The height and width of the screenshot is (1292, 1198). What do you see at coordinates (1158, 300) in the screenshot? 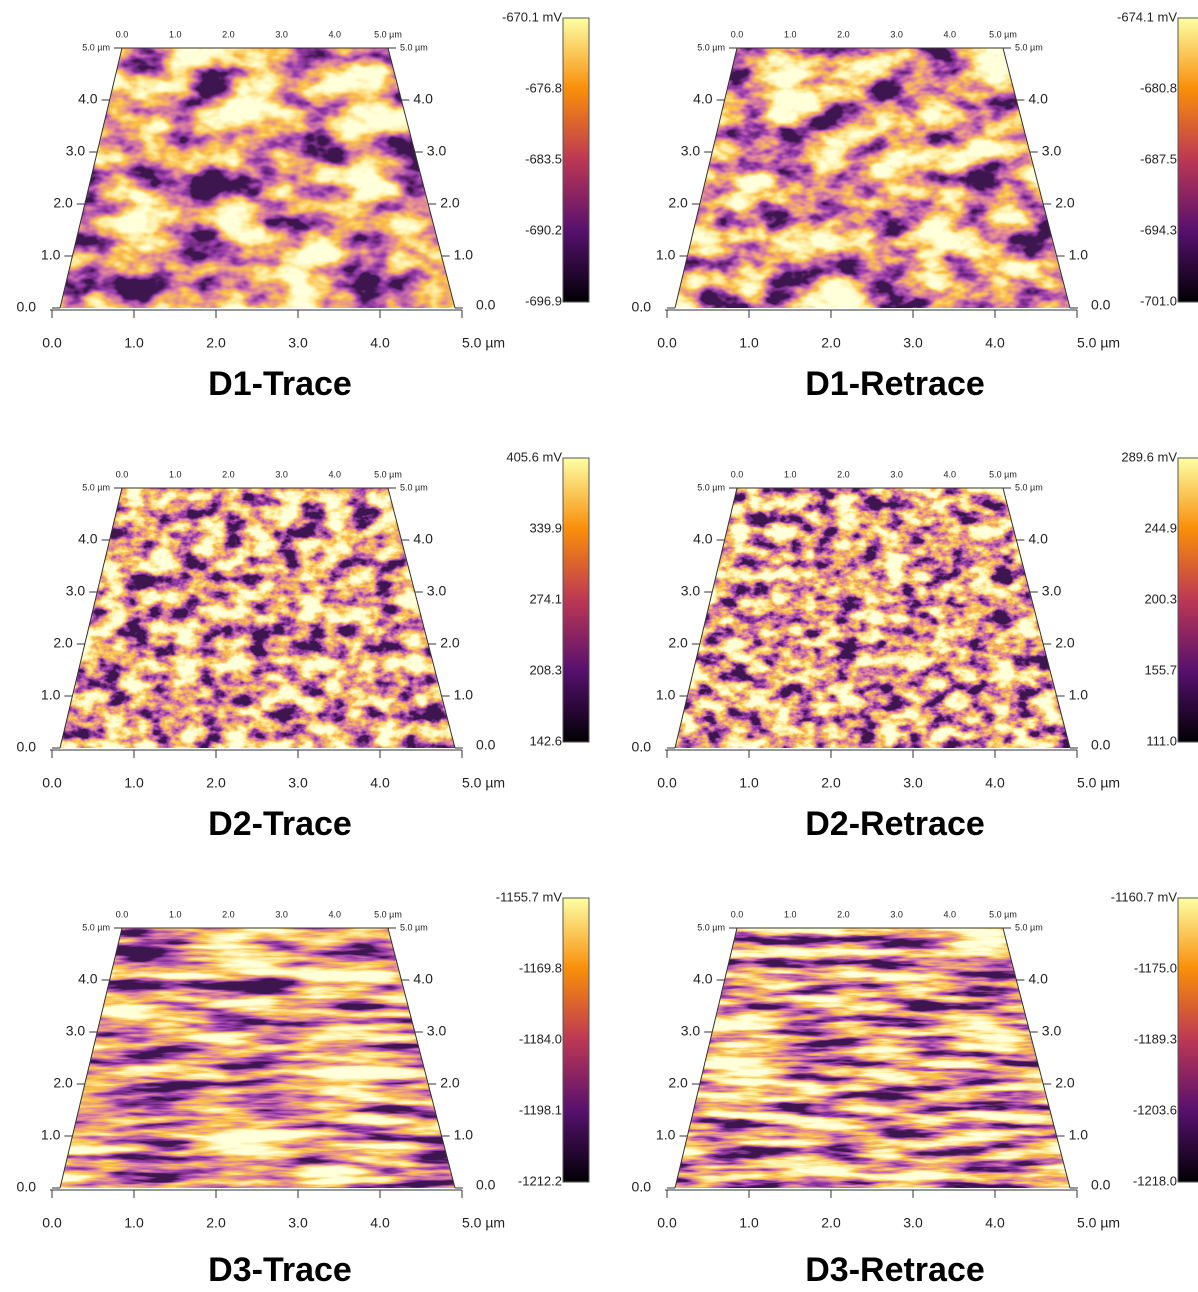
I see `colorbar-label: -701.0` at bounding box center [1158, 300].